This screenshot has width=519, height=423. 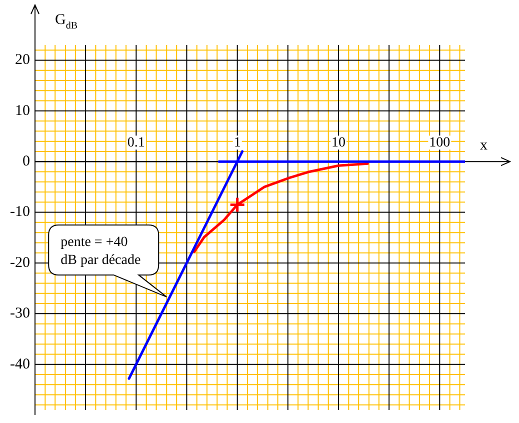 What do you see at coordinates (26, 162) in the screenshot?
I see `y-tick-label: 0` at bounding box center [26, 162].